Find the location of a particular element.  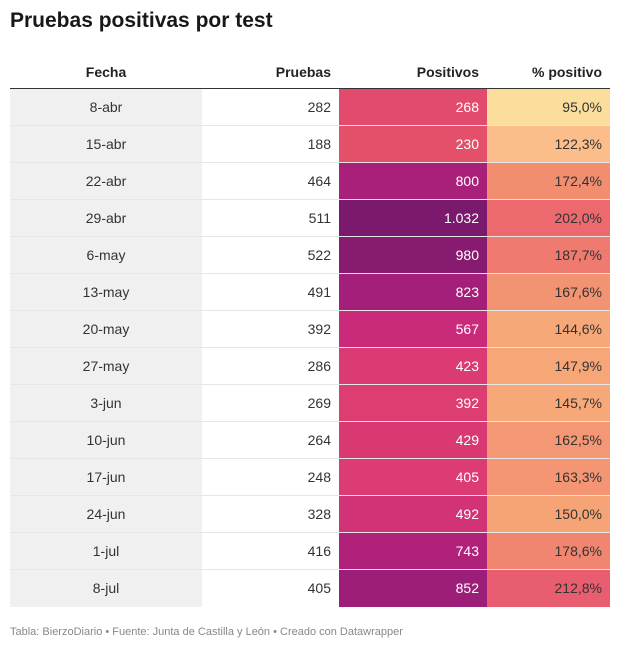

cell-fecha: 27-may is located at coordinates (106, 366).